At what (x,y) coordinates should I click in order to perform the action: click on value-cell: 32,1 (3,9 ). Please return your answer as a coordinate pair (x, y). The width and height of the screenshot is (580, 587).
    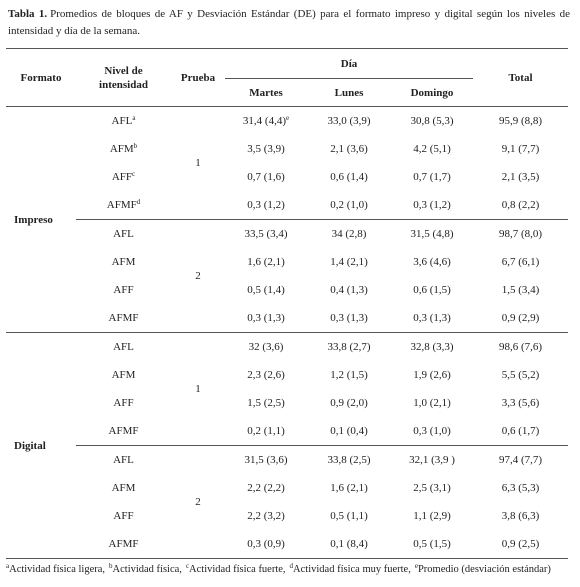
    Looking at the image, I should click on (432, 459).